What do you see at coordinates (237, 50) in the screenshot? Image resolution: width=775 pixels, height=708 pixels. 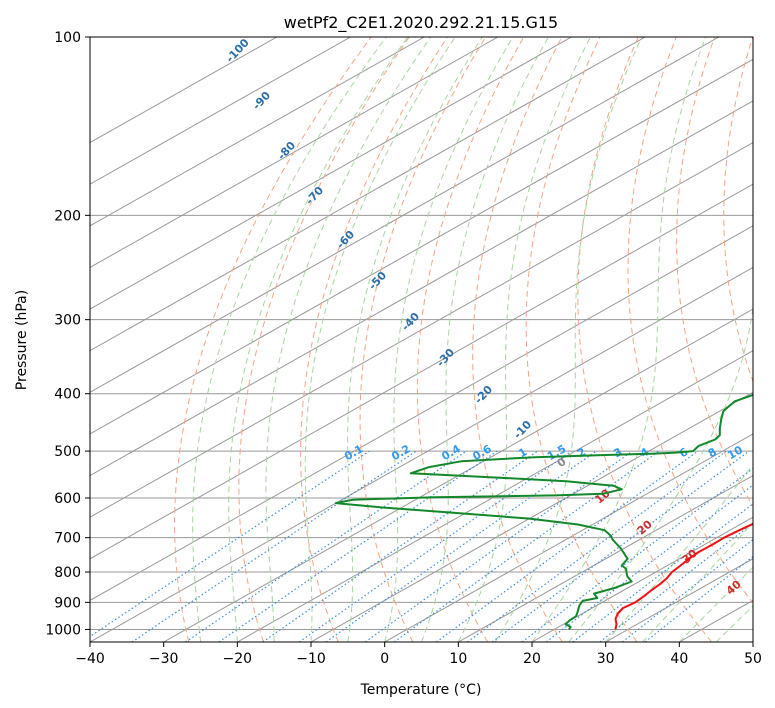 I see `dry-adiabat-label: -100` at bounding box center [237, 50].